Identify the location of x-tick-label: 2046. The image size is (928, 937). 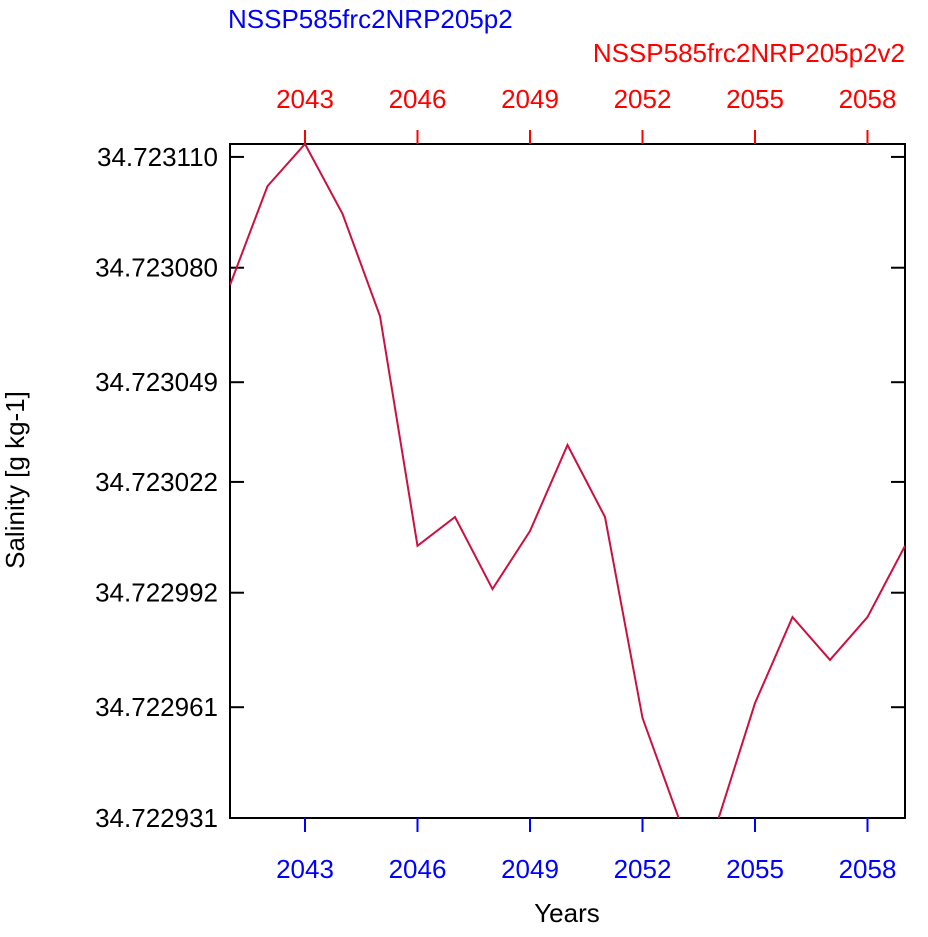
(418, 869).